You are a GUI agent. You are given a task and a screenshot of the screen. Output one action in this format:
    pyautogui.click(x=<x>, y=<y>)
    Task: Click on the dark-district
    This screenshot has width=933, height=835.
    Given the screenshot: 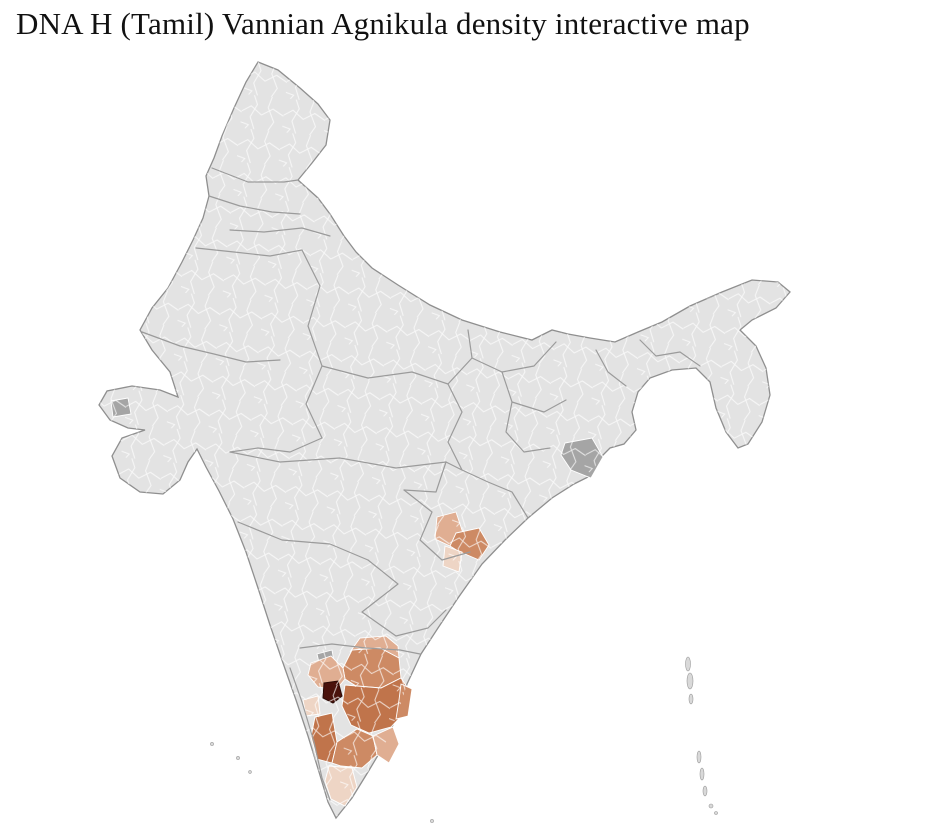 What is the action you would take?
    pyautogui.click(x=121, y=407)
    